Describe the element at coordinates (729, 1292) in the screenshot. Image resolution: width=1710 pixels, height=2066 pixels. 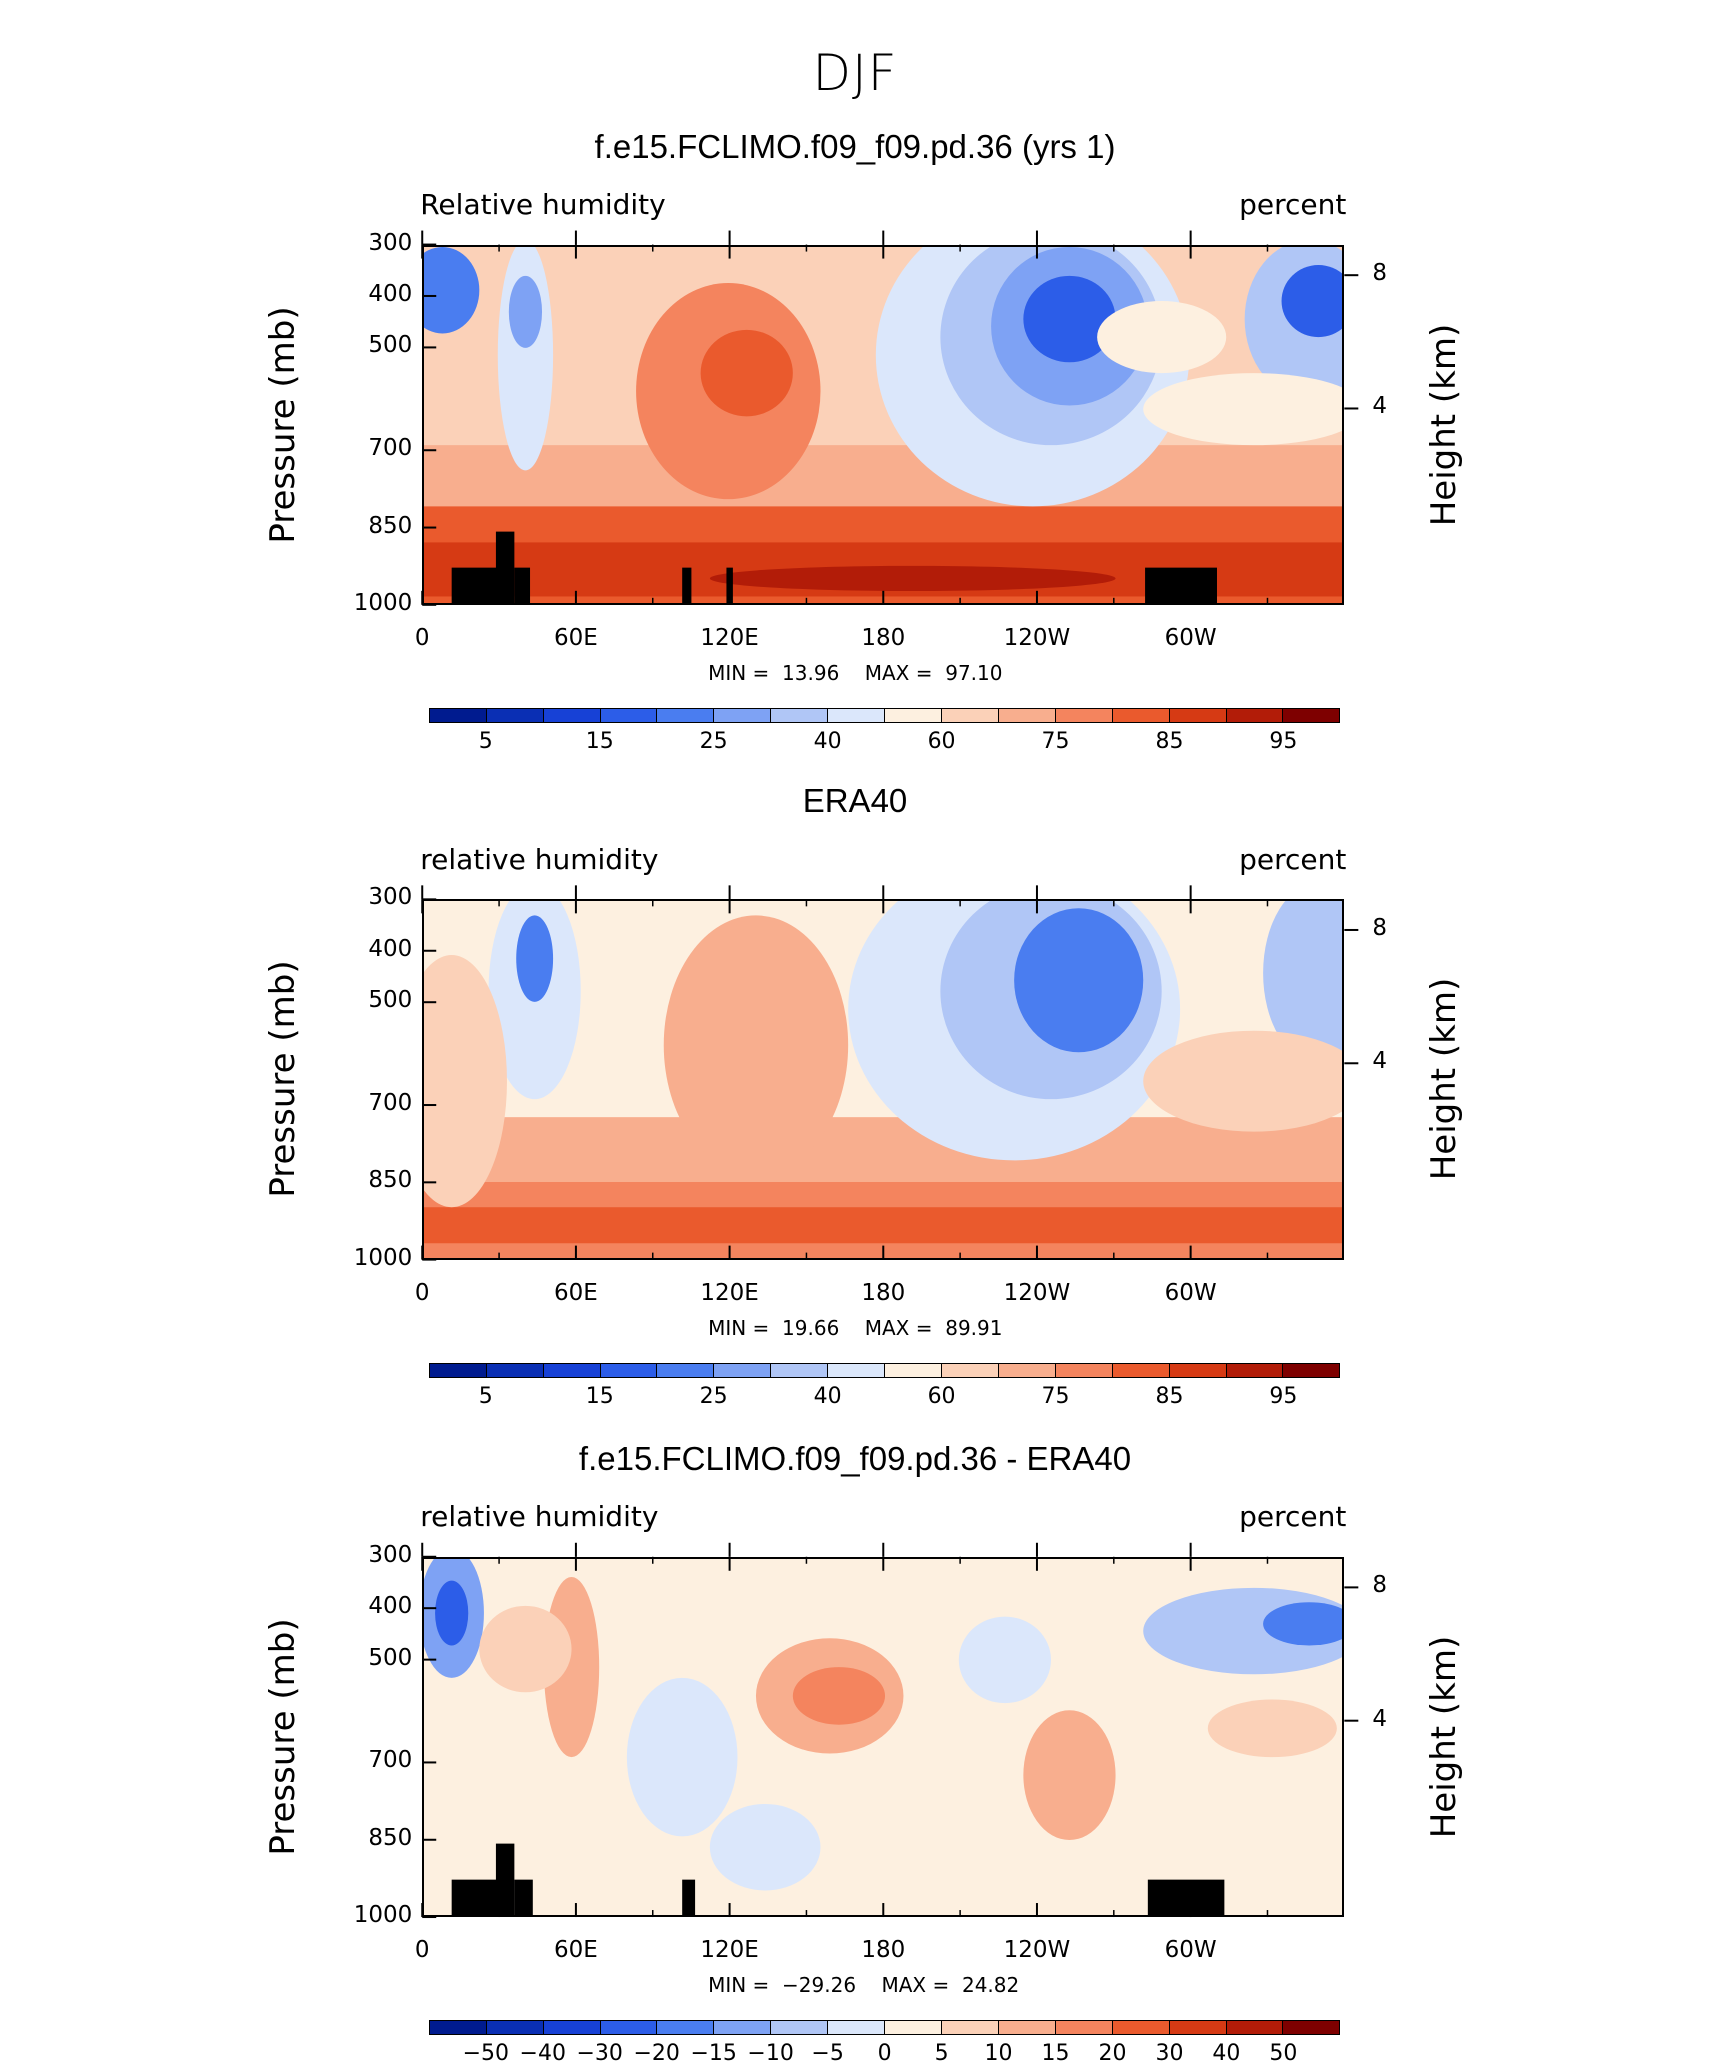
I see `x-tick-label: 120E` at that location.